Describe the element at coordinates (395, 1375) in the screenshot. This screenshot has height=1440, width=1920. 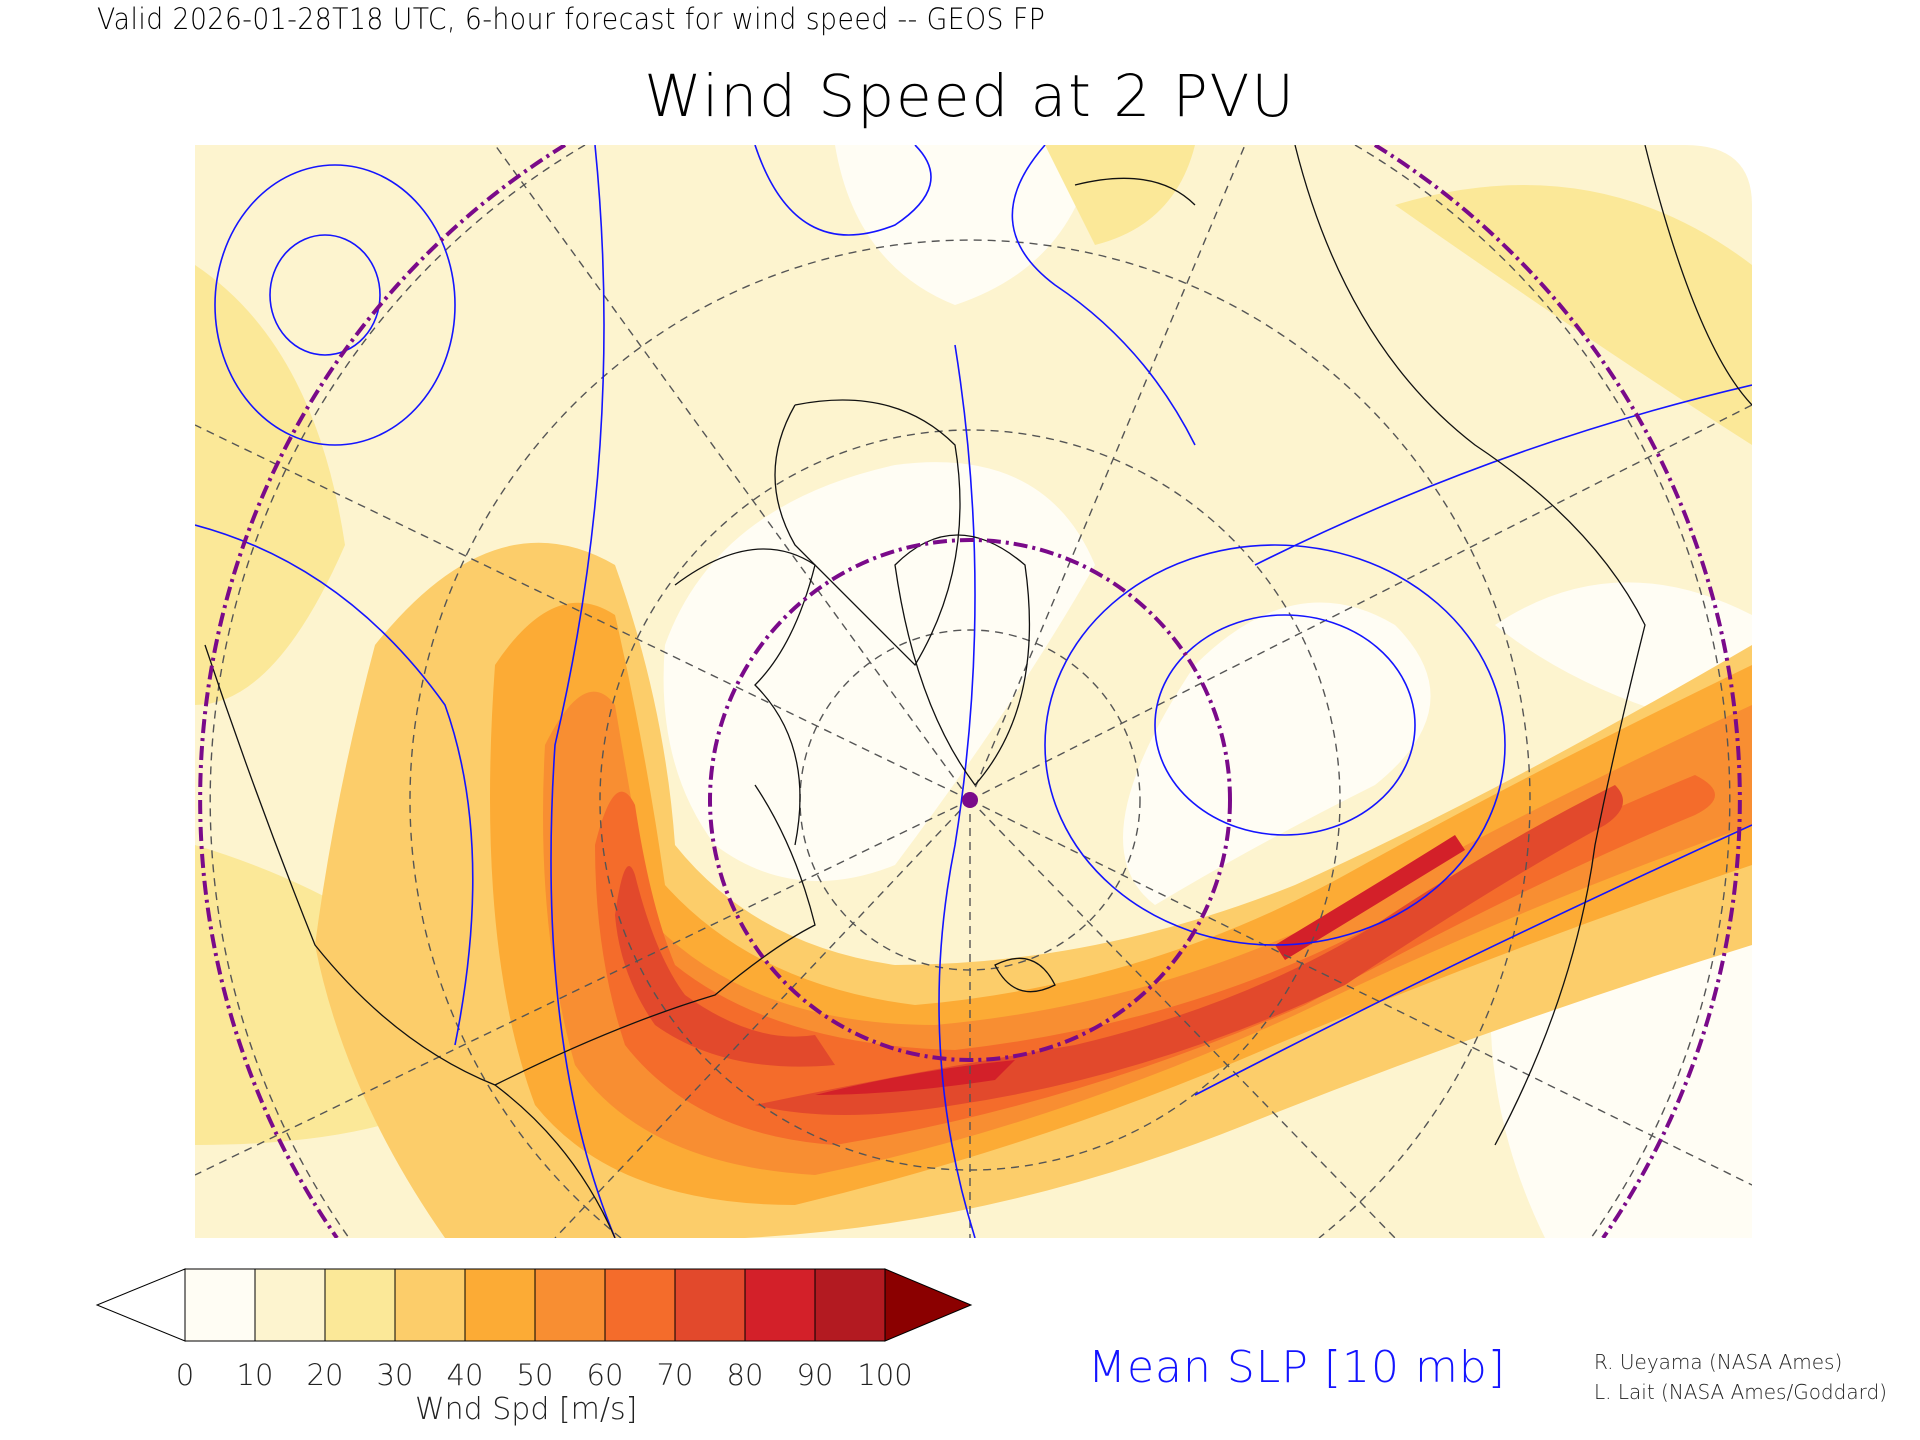
I see `colorbar-tick-label: 30` at that location.